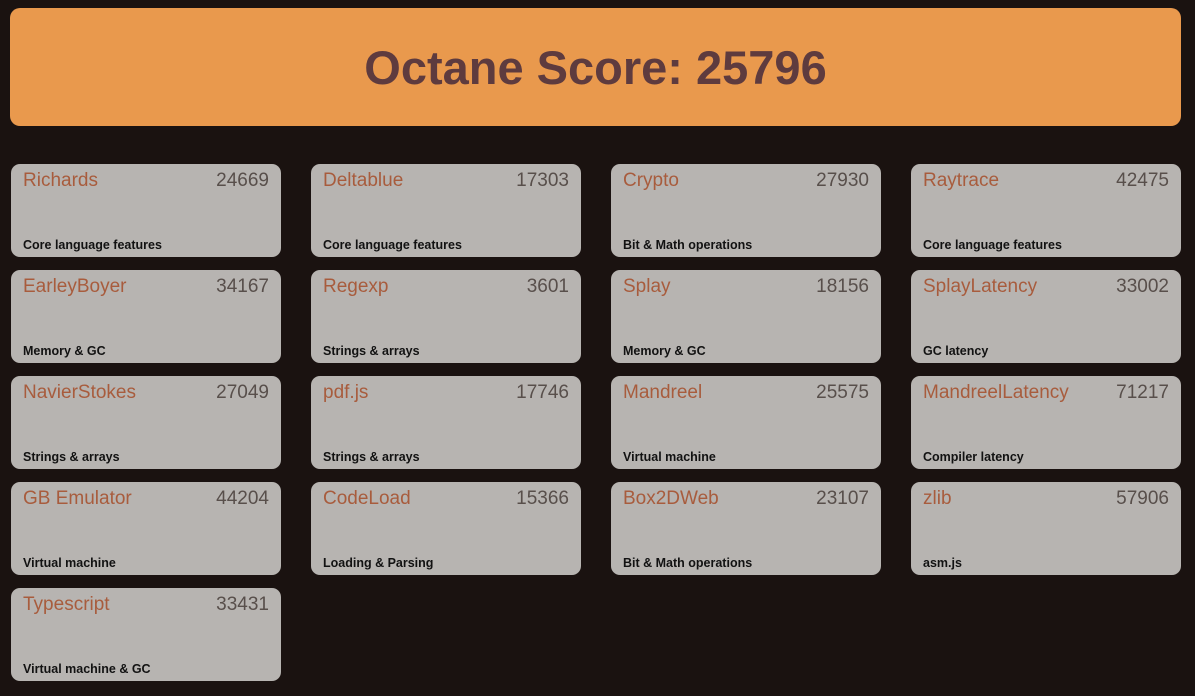 The image size is (1195, 696). I want to click on benchmark-card: EarleyBoyer 34167 Memory & GC, so click(146, 316).